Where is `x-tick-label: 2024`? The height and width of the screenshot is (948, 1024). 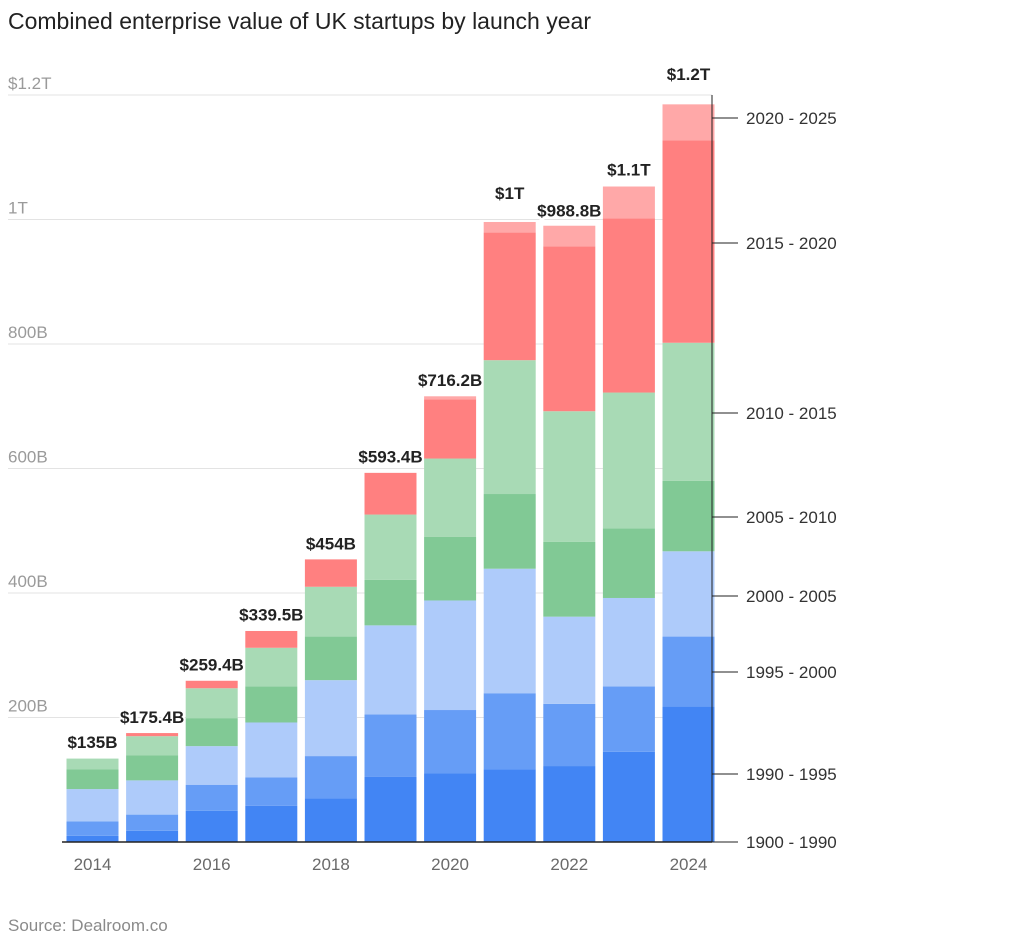 x-tick-label: 2024 is located at coordinates (689, 864).